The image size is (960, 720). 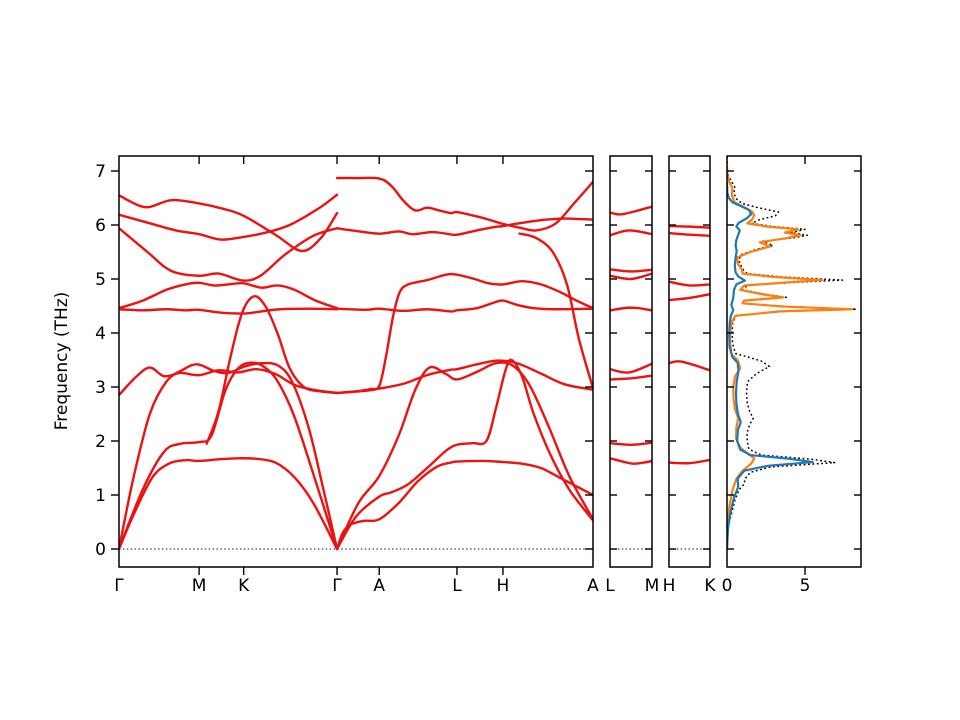 What do you see at coordinates (100, 280) in the screenshot?
I see `y-tick-label: 5` at bounding box center [100, 280].